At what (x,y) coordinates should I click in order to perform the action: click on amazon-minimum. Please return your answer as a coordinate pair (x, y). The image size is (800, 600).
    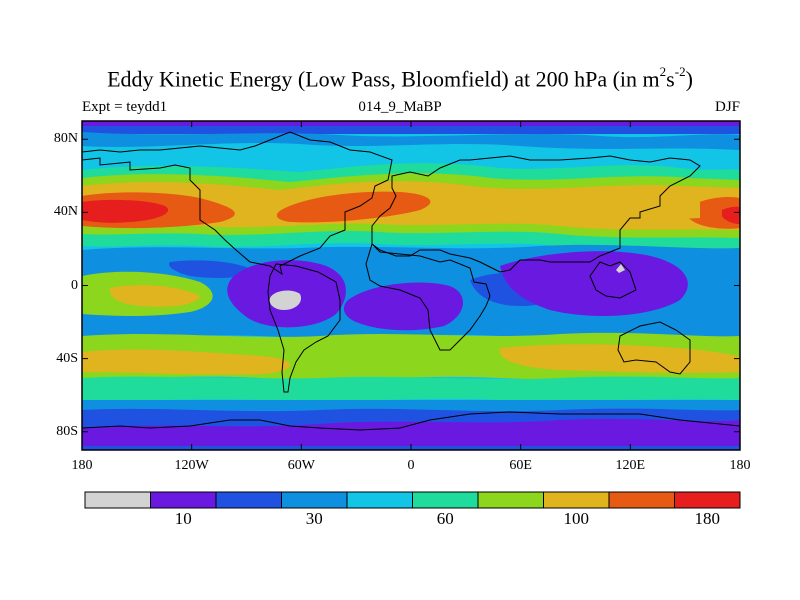
    Looking at the image, I should click on (285, 300).